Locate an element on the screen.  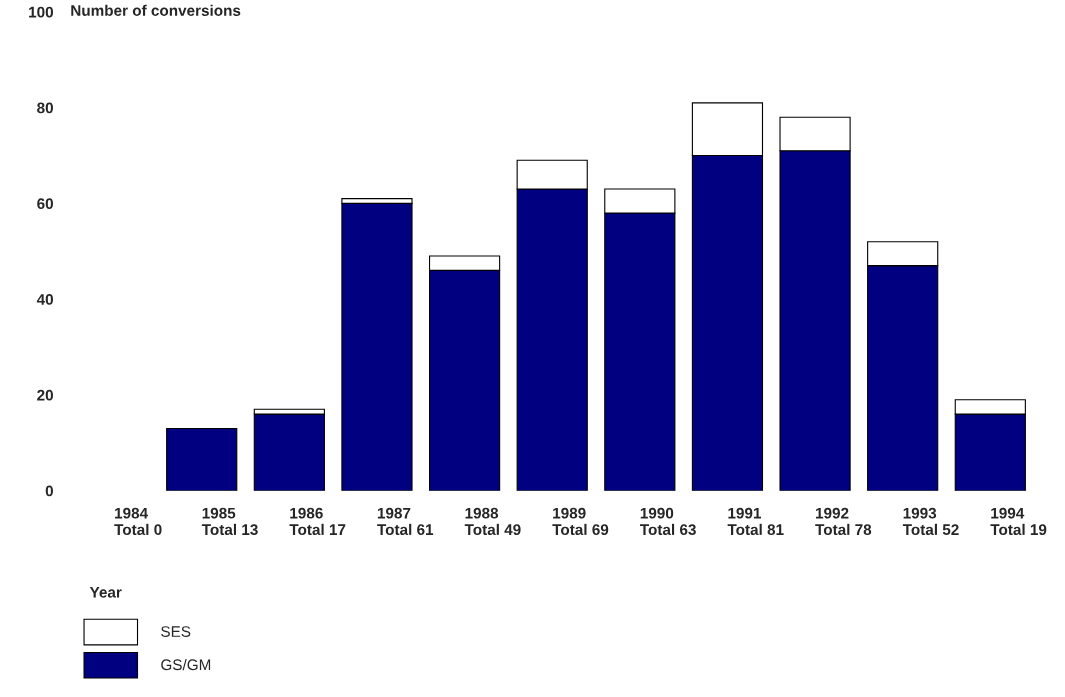
x-tick-label: 1992 is located at coordinates (832, 513).